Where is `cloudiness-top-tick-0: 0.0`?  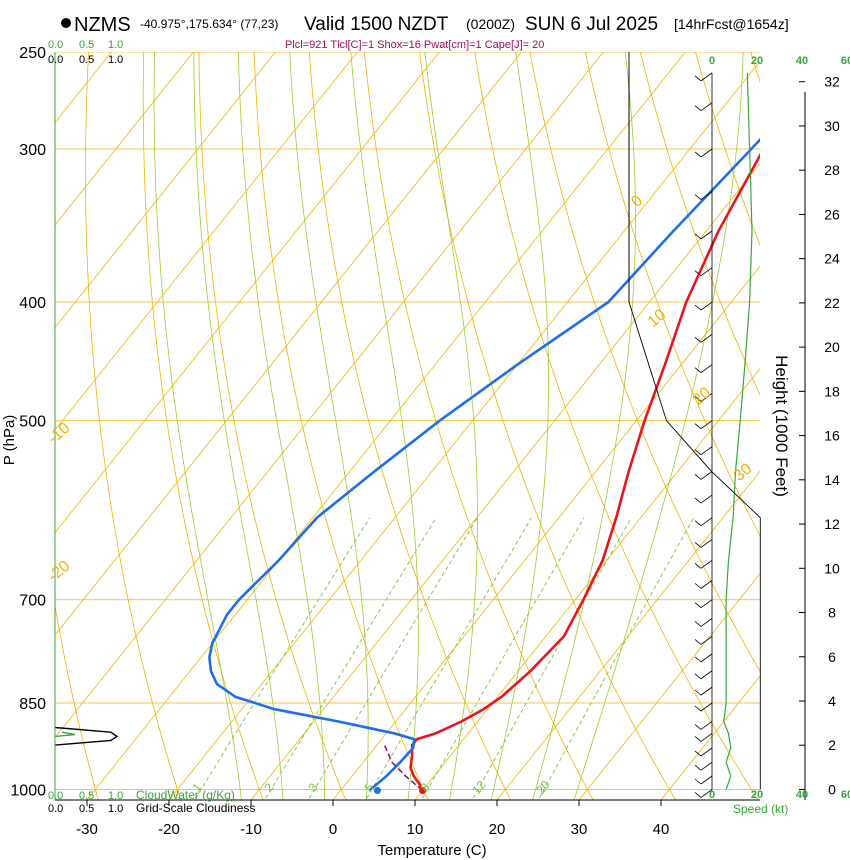 cloudiness-top-tick-0: 0.0 is located at coordinates (55, 60).